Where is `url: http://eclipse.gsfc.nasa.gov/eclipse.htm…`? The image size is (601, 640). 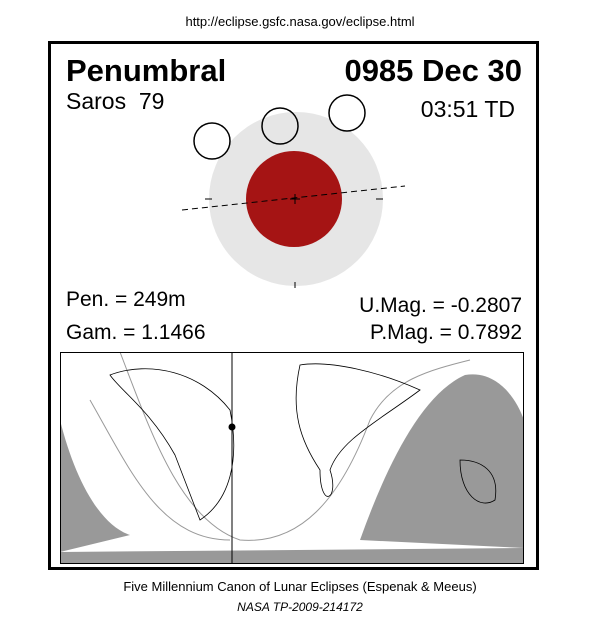 url: http://eclipse.gsfc.nasa.gov/eclipse.htm… is located at coordinates (299, 21).